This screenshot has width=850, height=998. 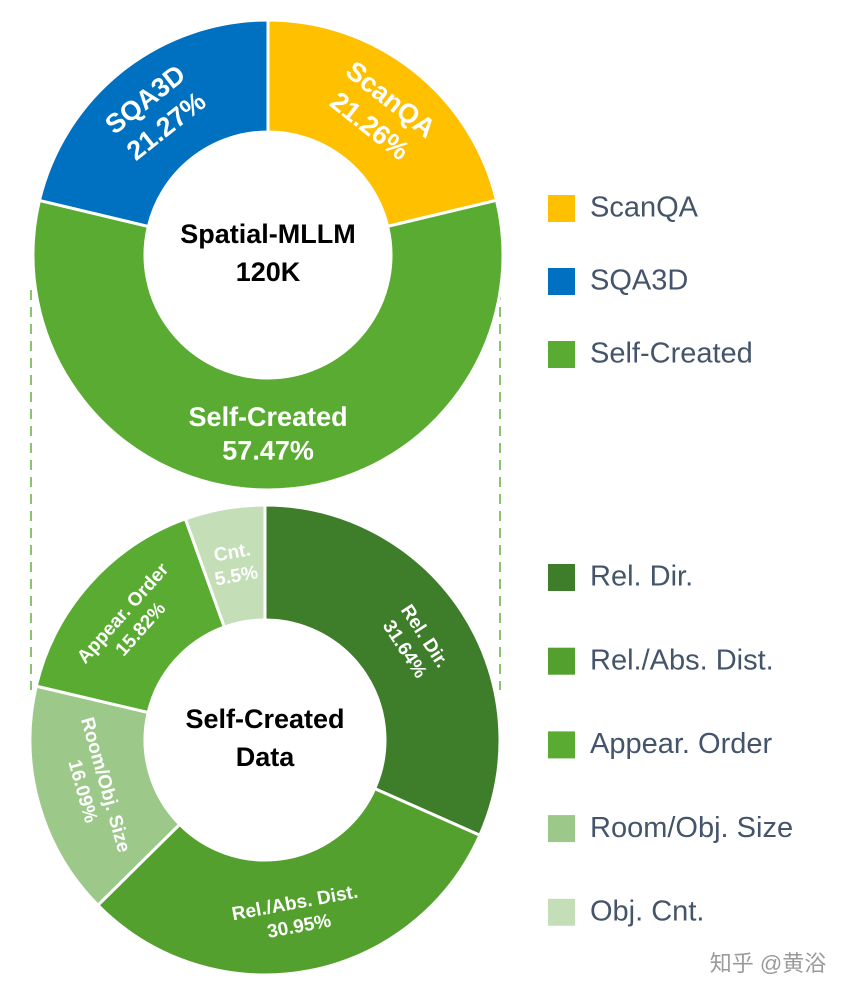 What do you see at coordinates (647, 911) in the screenshot?
I see `legend-label: Obj. Cnt.` at bounding box center [647, 911].